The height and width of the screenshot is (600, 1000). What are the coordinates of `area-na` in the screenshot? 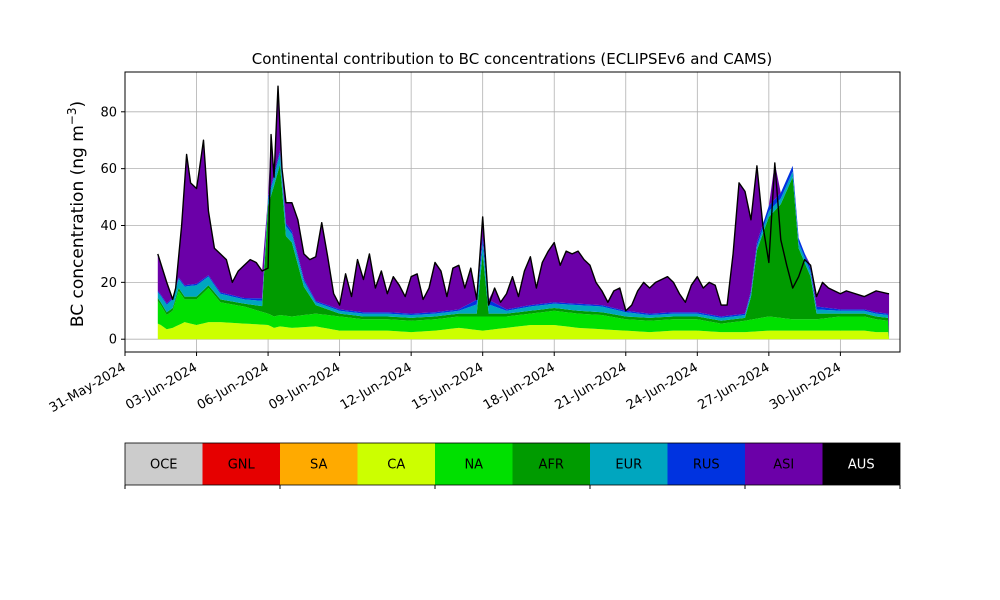 It's located at (523, 314).